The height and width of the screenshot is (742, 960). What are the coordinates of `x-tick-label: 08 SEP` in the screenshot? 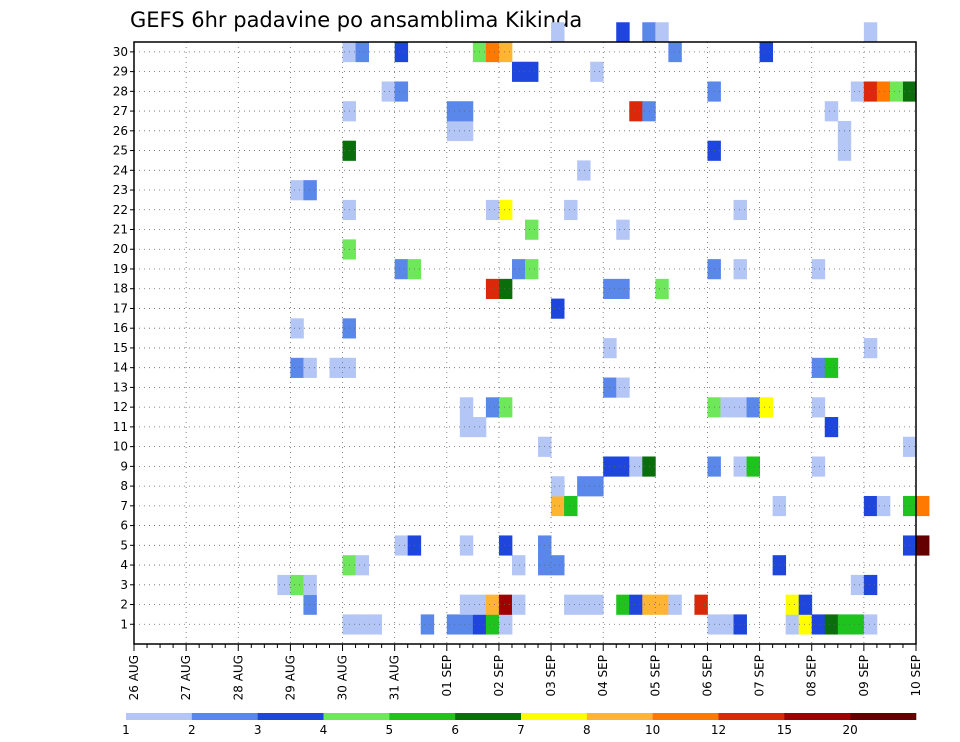 It's located at (812, 676).